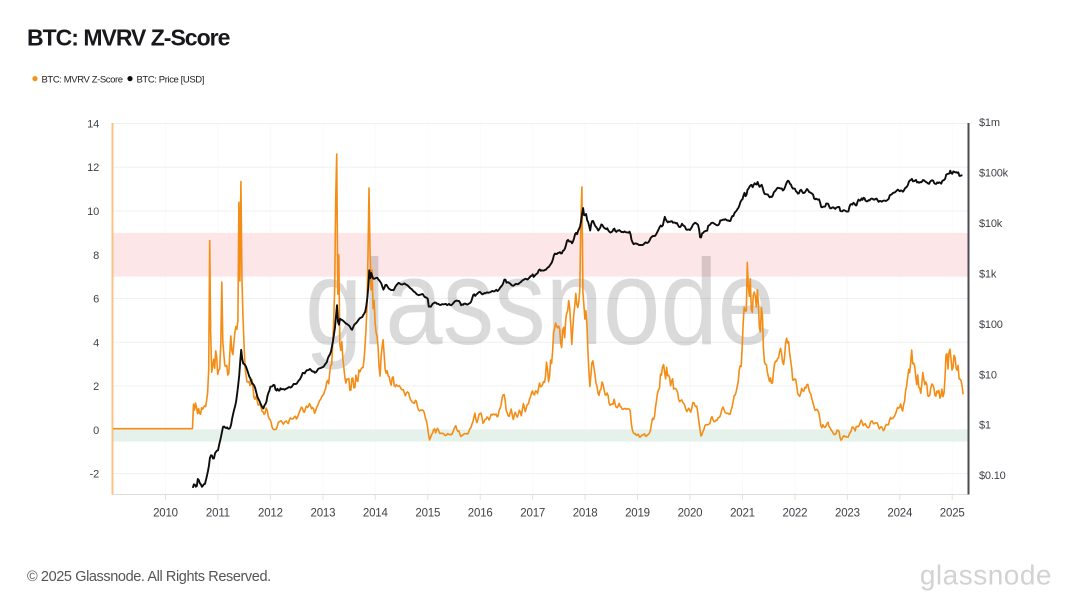 Image resolution: width=1080 pixels, height=608 pixels. Describe the element at coordinates (93, 168) in the screenshot. I see `svg-text: 12` at that location.